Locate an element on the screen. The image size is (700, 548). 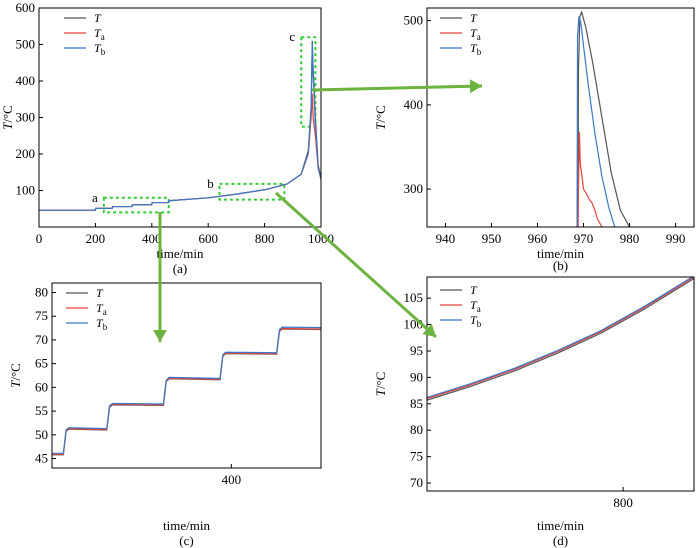
panel-caption: (c) is located at coordinates (186, 540).